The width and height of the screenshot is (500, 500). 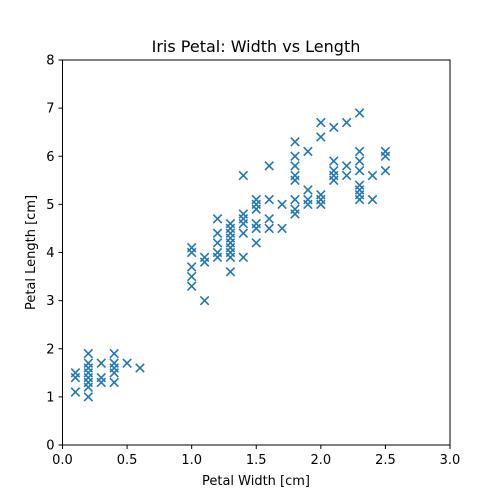 I want to click on x-tick-label: 0.0, so click(x=62, y=460).